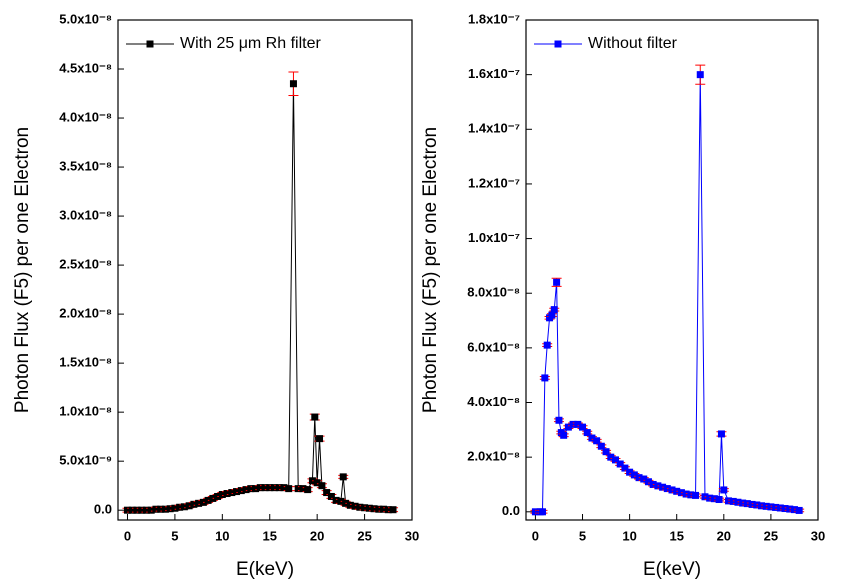 This screenshot has height=582, width=847. I want to click on y-tick-label: 1.0x10⁻⁸, so click(85, 411).